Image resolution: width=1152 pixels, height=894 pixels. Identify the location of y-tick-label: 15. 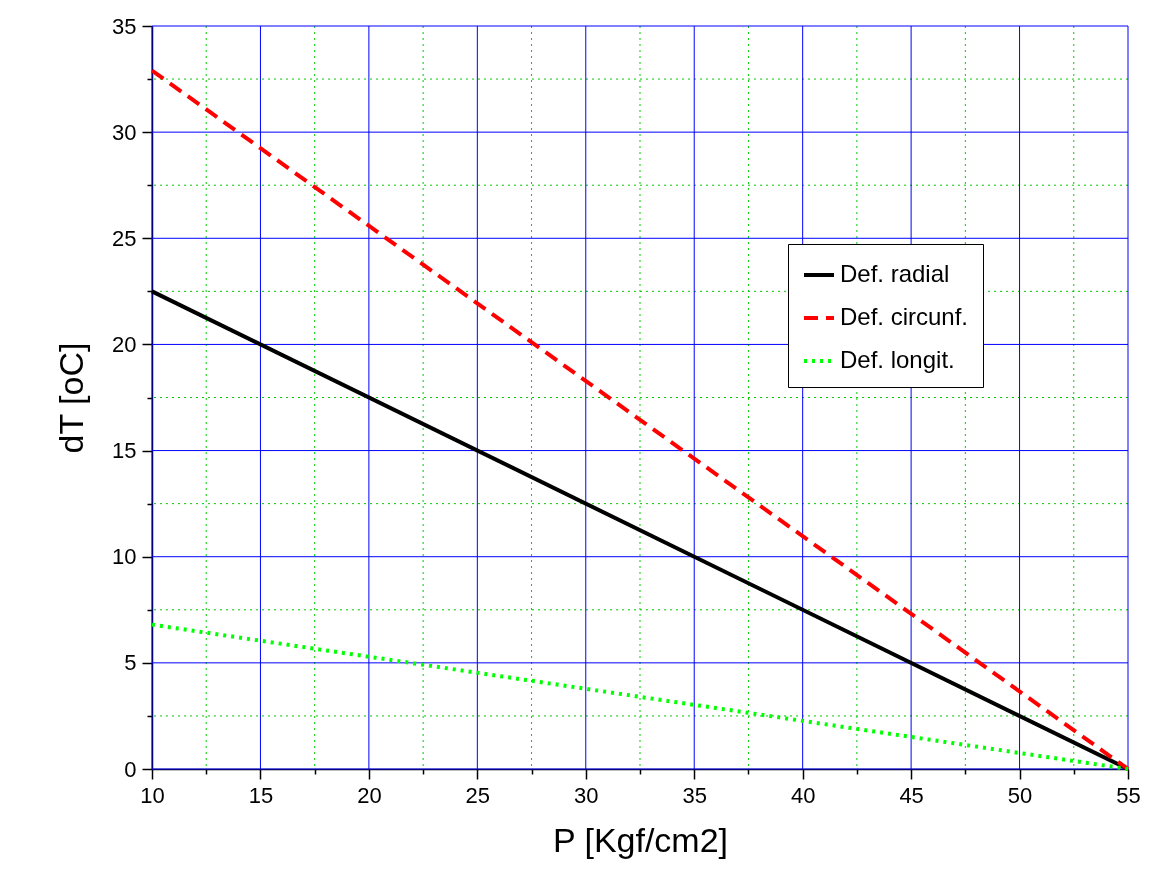
(124, 451).